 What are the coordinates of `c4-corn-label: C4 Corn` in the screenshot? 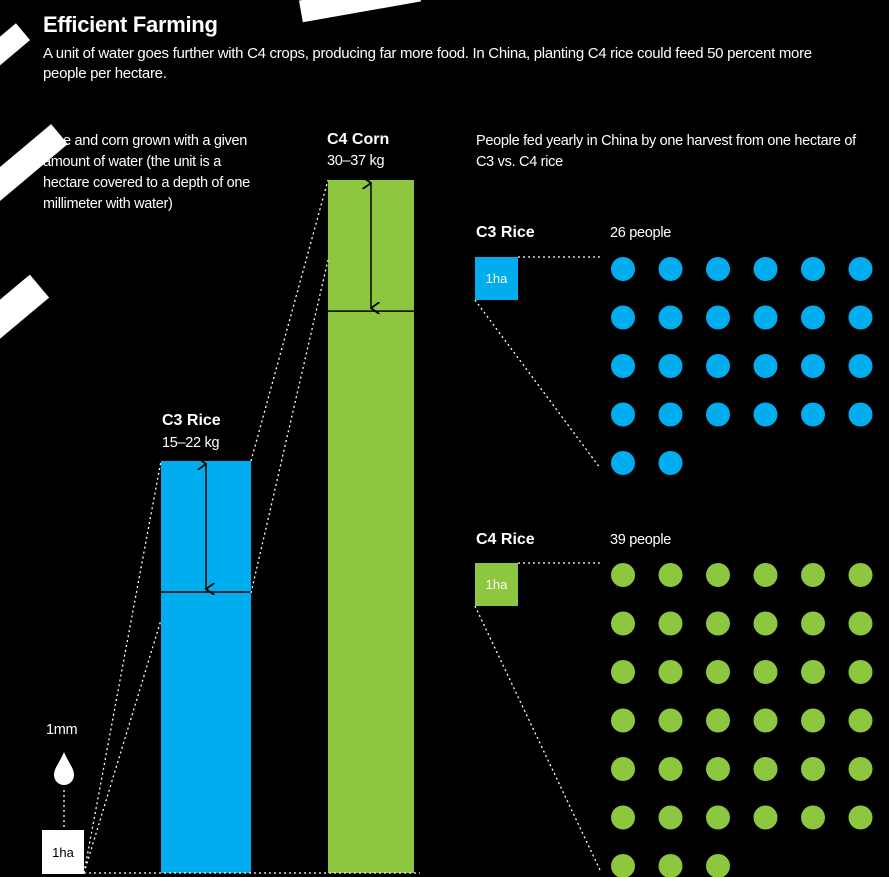 It's located at (358, 139).